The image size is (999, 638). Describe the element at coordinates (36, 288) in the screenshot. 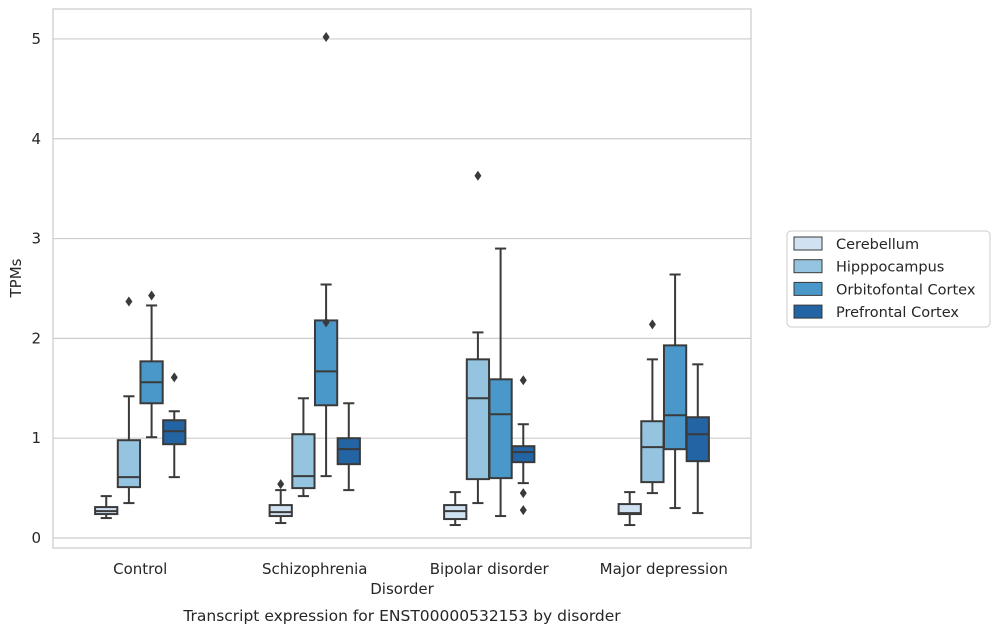

I see `y-tick-labels: 0 1 2 3 4 5` at that location.